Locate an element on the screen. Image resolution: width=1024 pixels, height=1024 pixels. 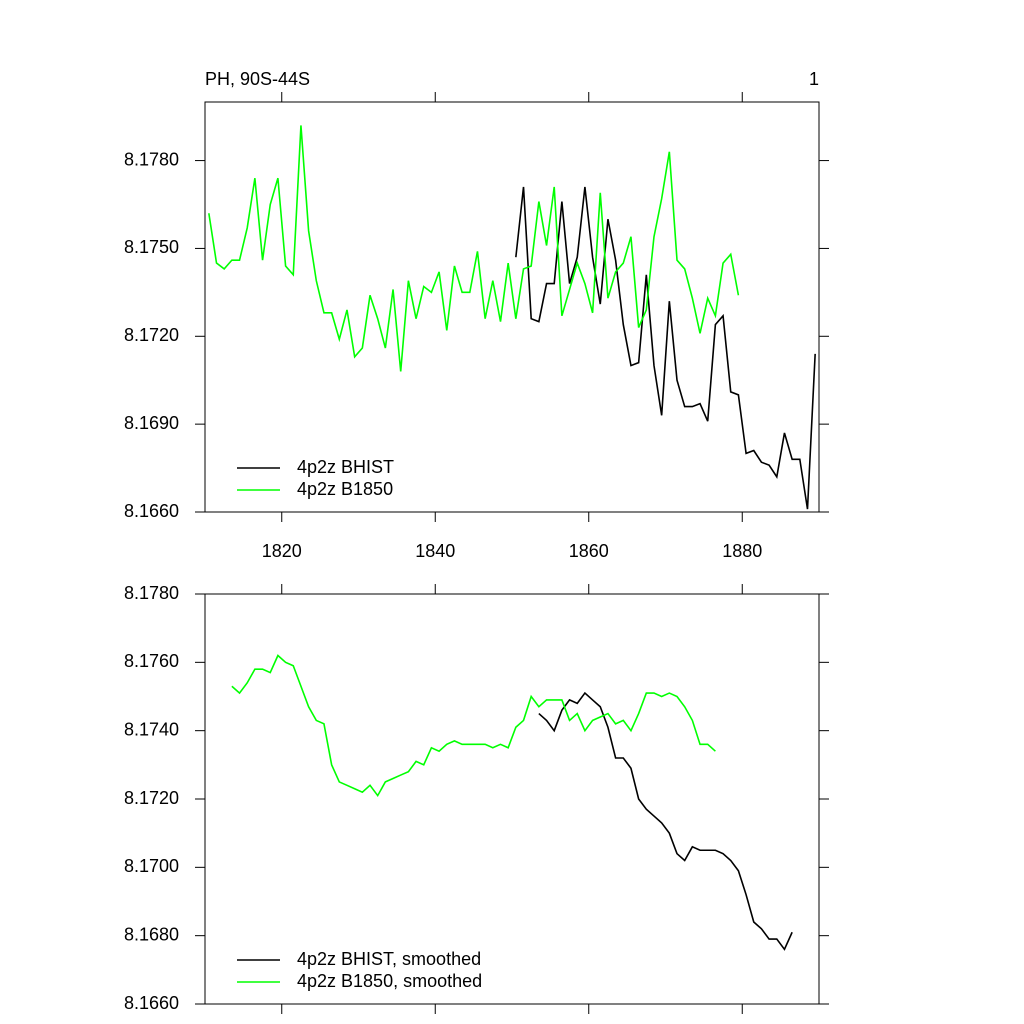
y-tick-label: 8.1680 is located at coordinates (151, 934).